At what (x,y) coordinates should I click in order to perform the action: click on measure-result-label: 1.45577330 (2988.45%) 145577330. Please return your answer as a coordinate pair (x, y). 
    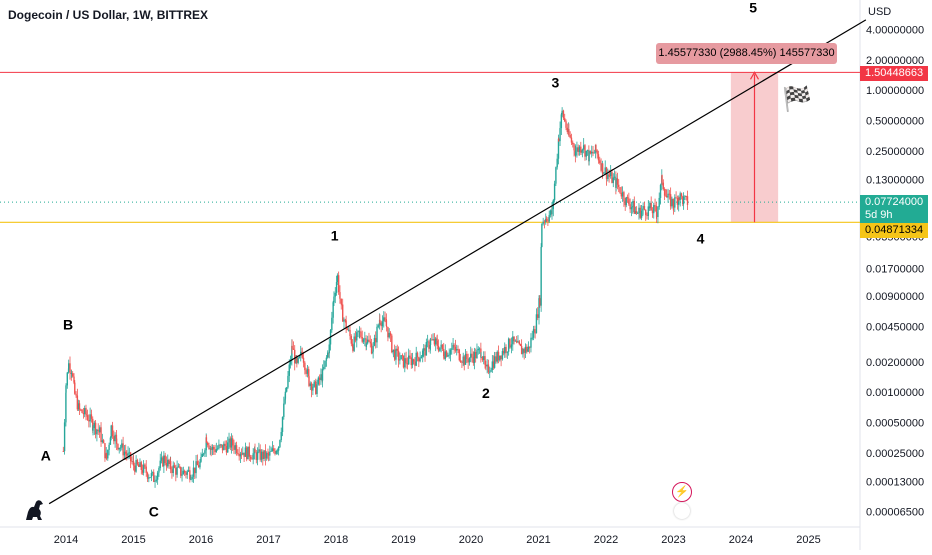
    Looking at the image, I should click on (746, 53).